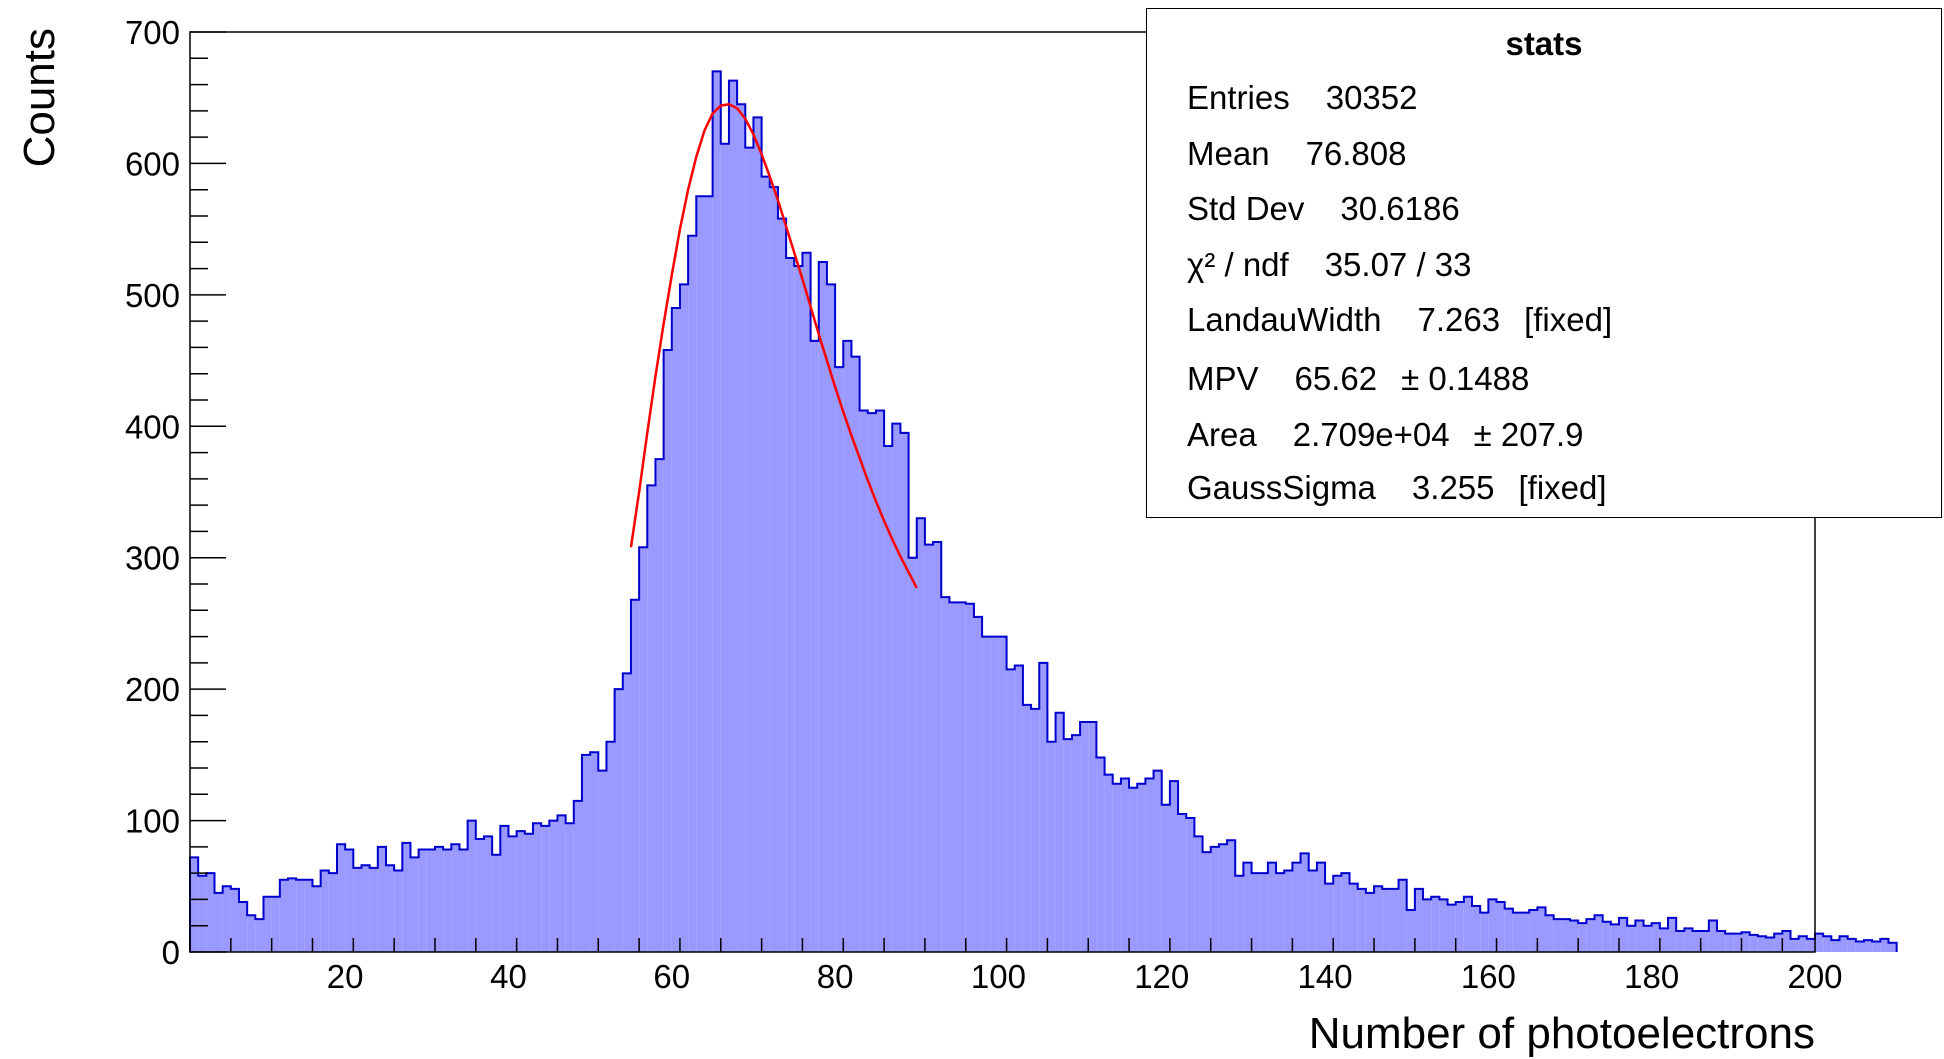 This screenshot has height=1059, width=1944. What do you see at coordinates (1399, 320) in the screenshot?
I see `stats-row: LandauWidth 7.263 [fixed]` at bounding box center [1399, 320].